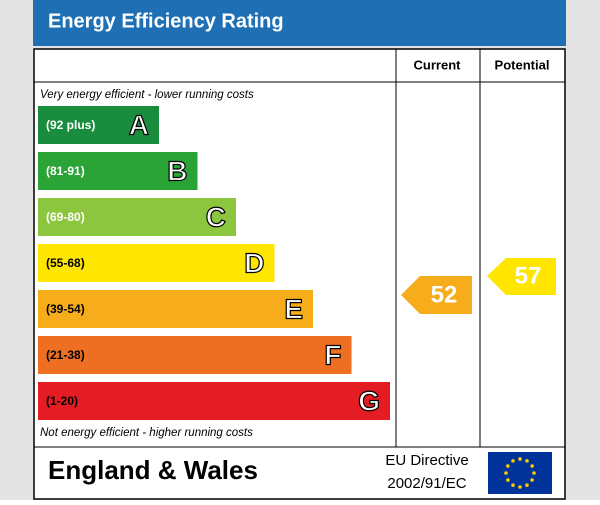  I want to click on column-header: Current, so click(438, 64).